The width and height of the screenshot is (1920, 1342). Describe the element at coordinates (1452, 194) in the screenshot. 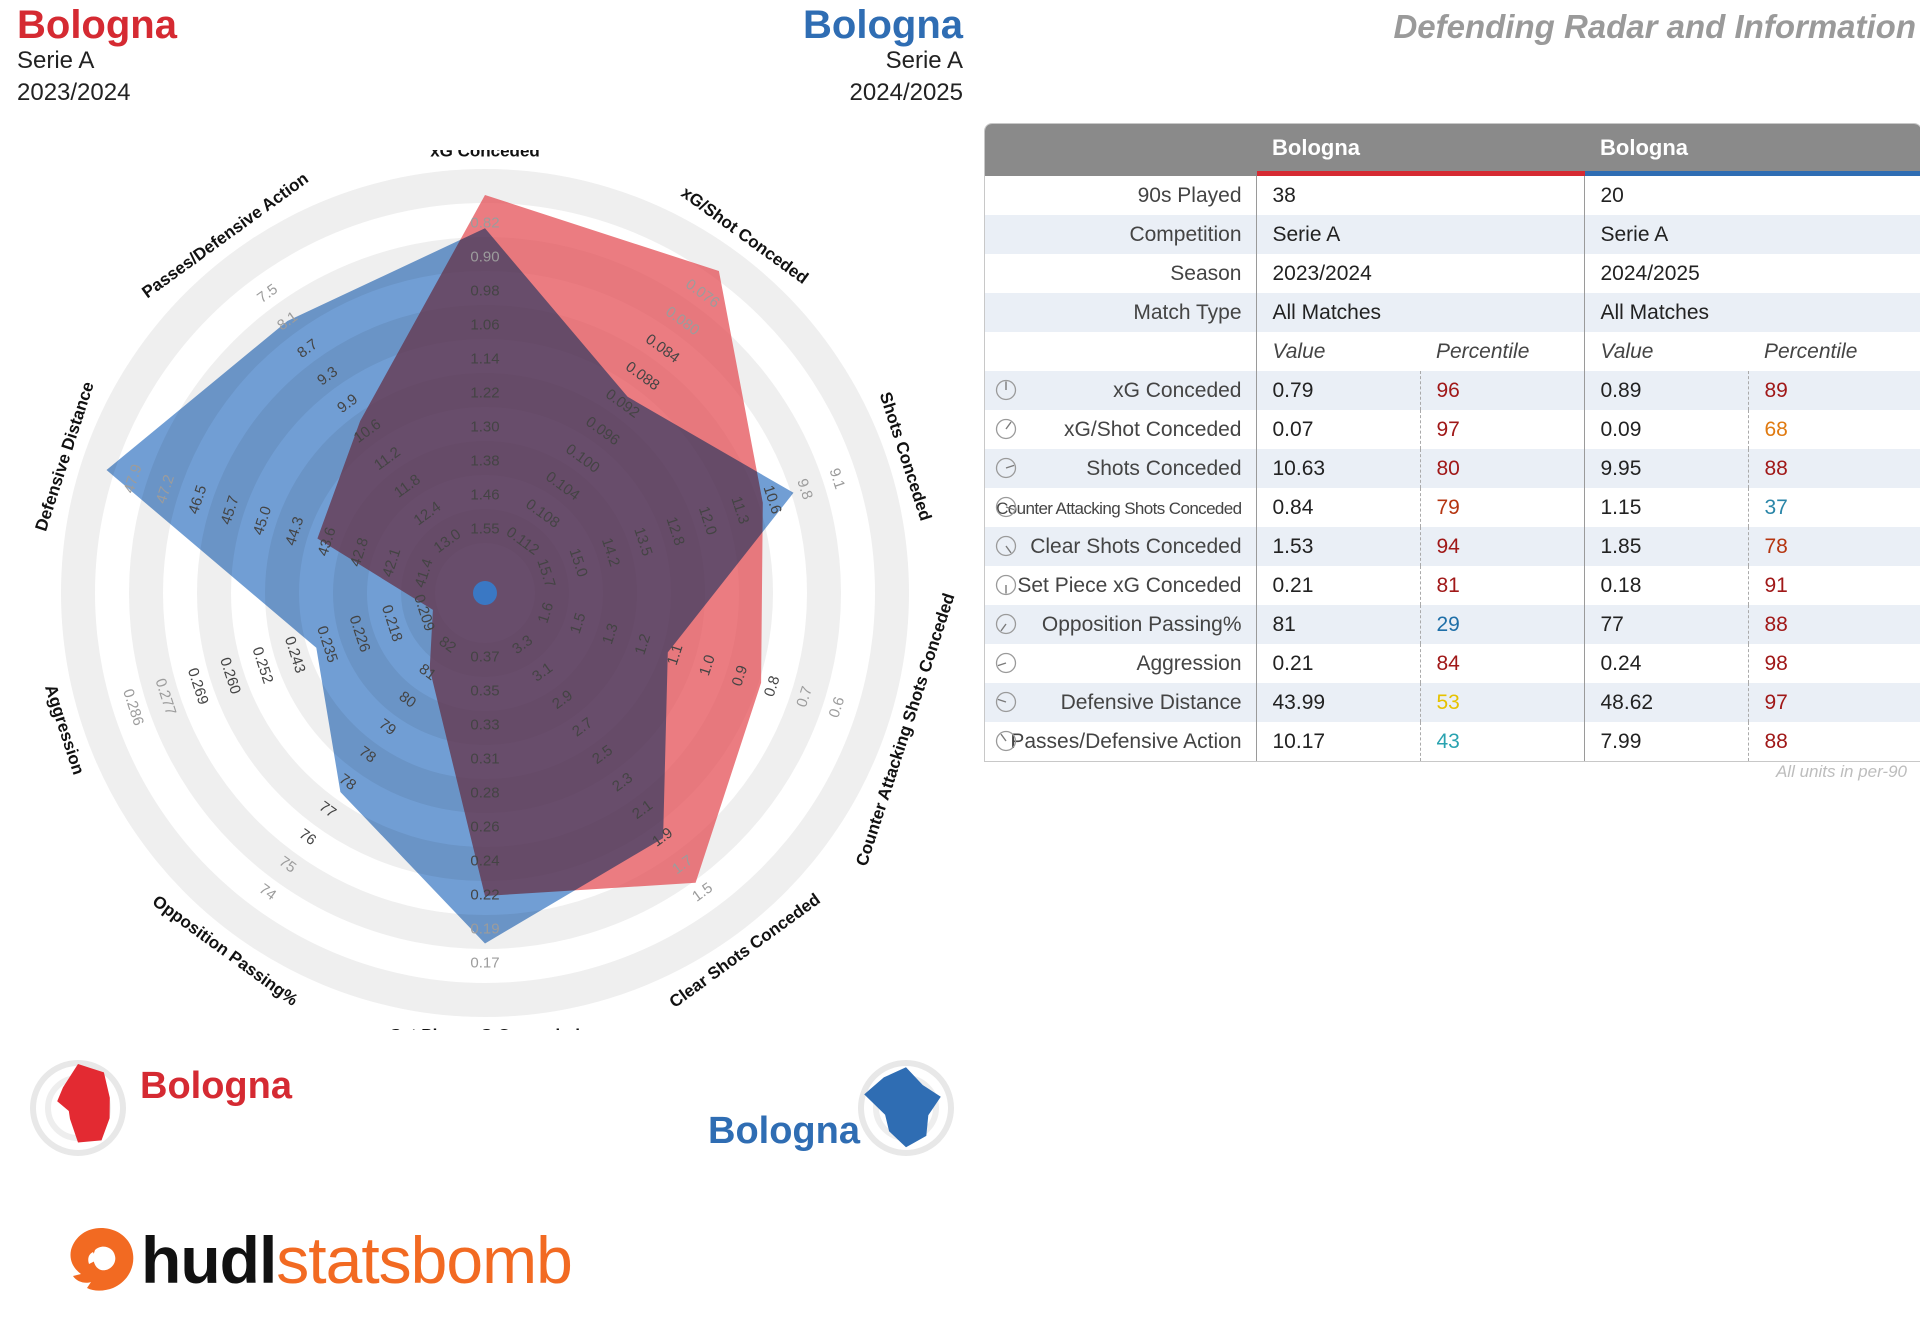

I see `table-row: 90s Played 38 20` at that location.